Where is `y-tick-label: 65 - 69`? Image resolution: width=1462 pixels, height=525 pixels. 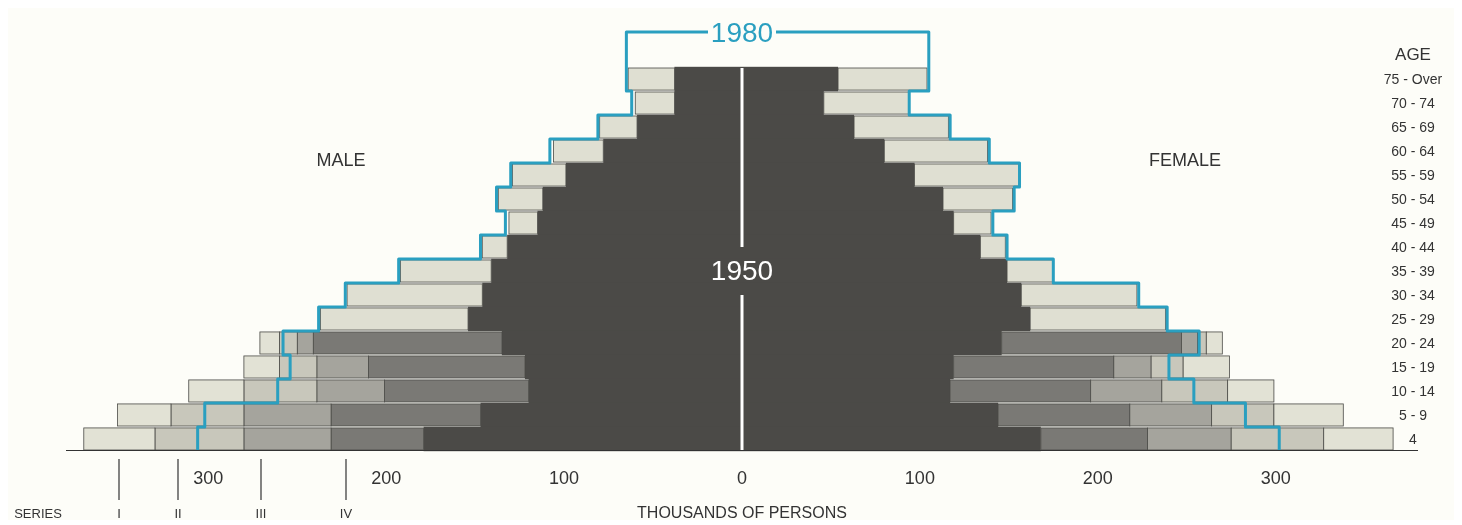 y-tick-label: 65 - 69 is located at coordinates (1413, 127).